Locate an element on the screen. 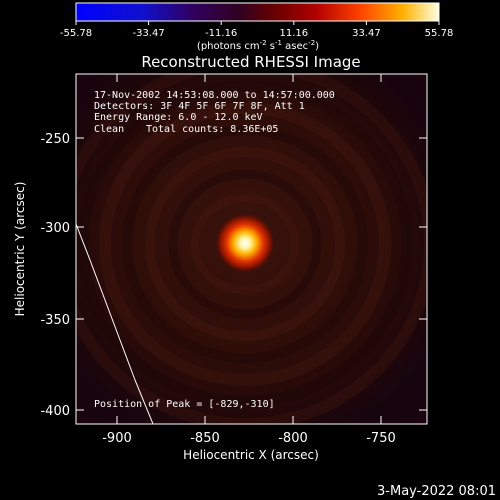  y-tick-label: -300 is located at coordinates (55, 228).